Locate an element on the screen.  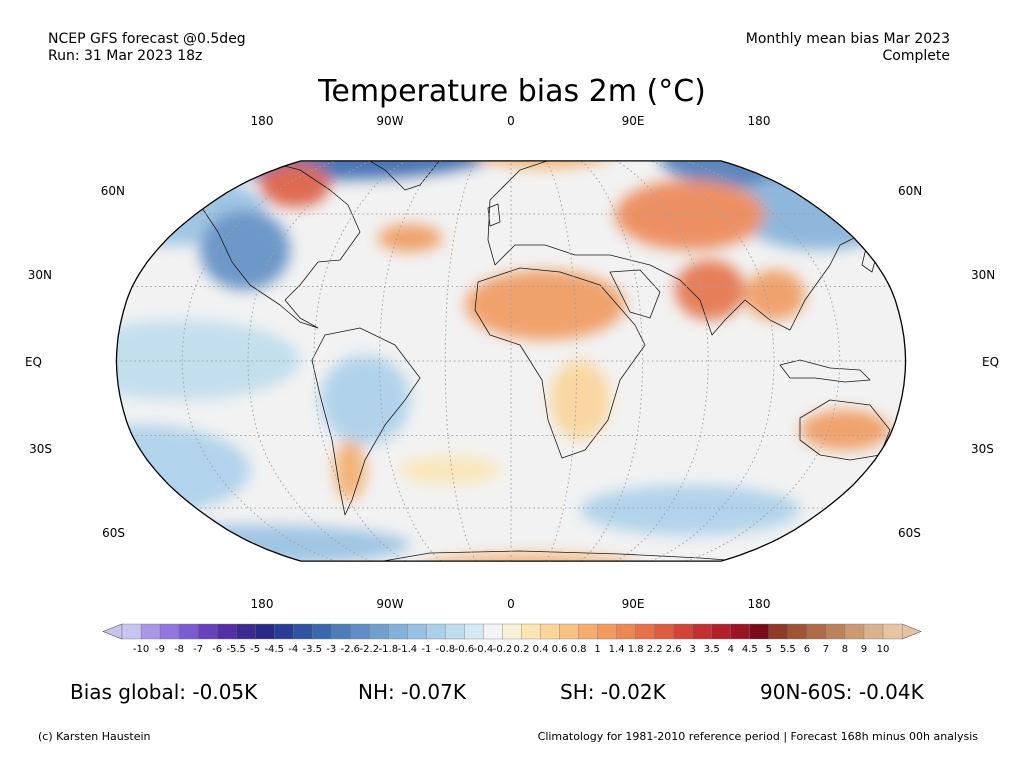
lon-label-top-1: 90W is located at coordinates (389, 121).